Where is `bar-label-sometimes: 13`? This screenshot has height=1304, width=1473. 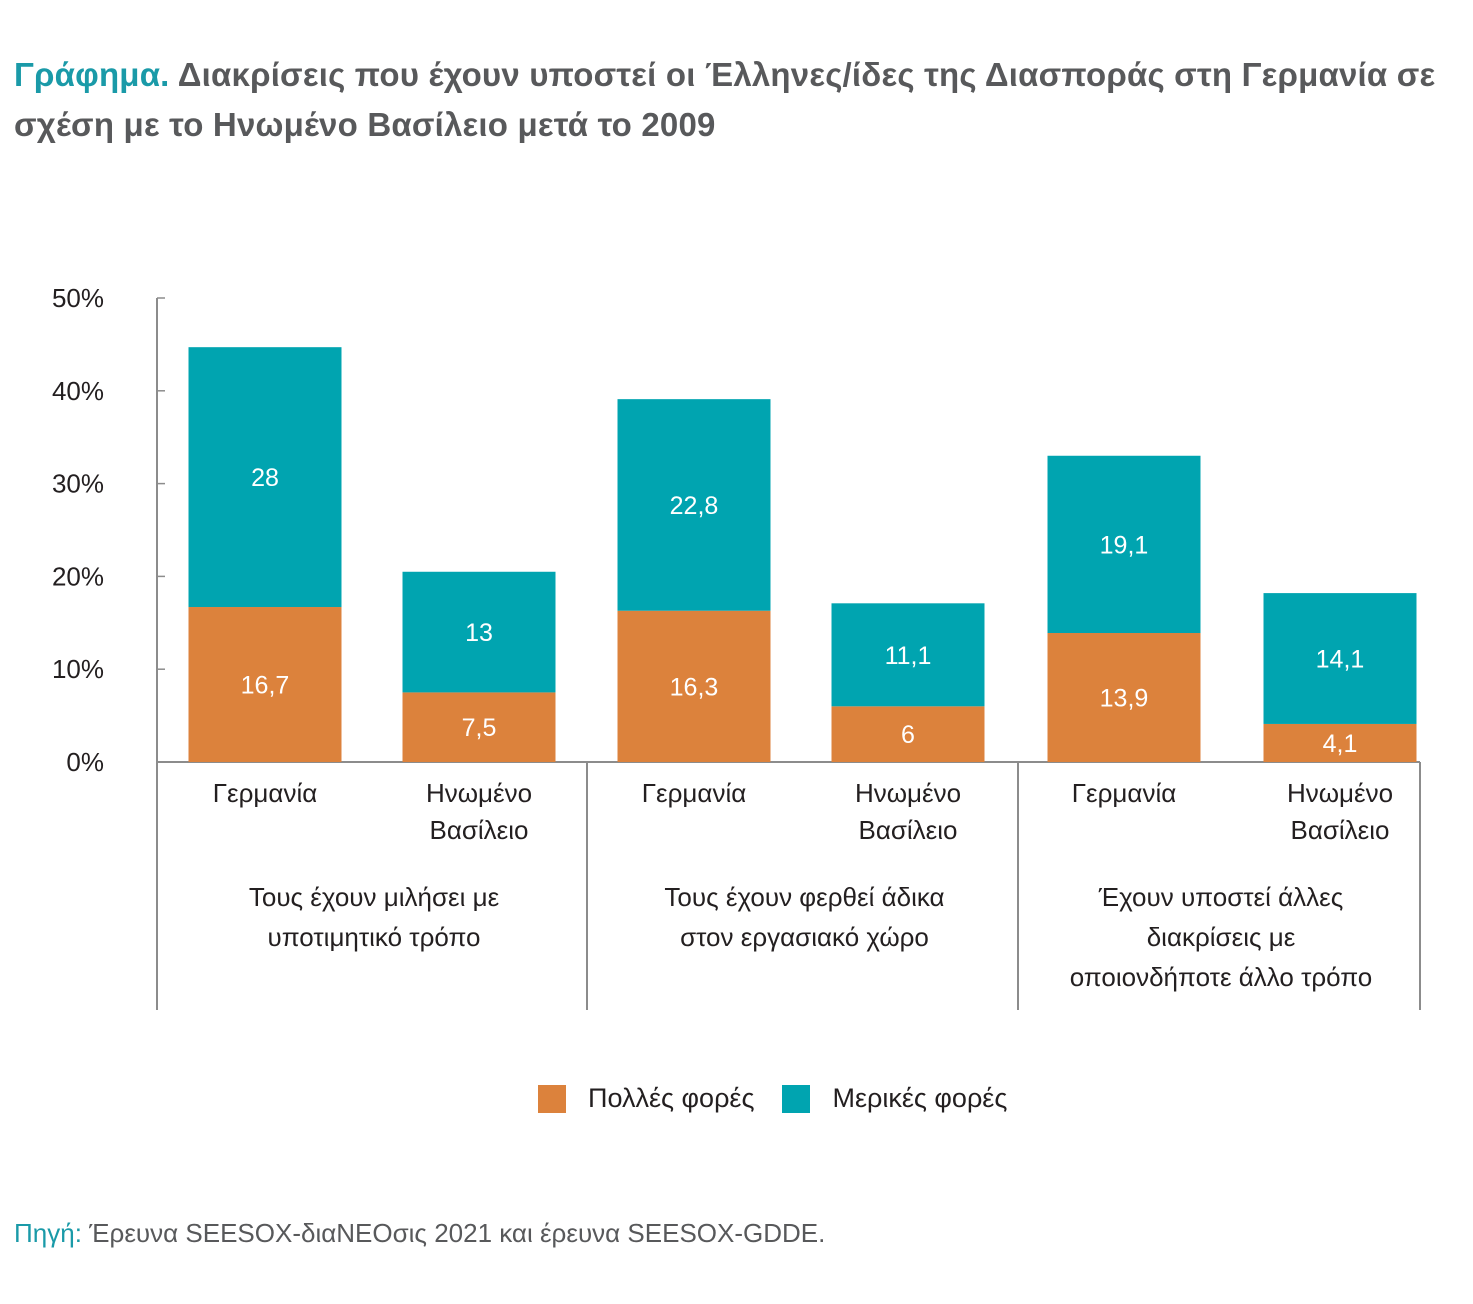 bar-label-sometimes: 13 is located at coordinates (479, 633).